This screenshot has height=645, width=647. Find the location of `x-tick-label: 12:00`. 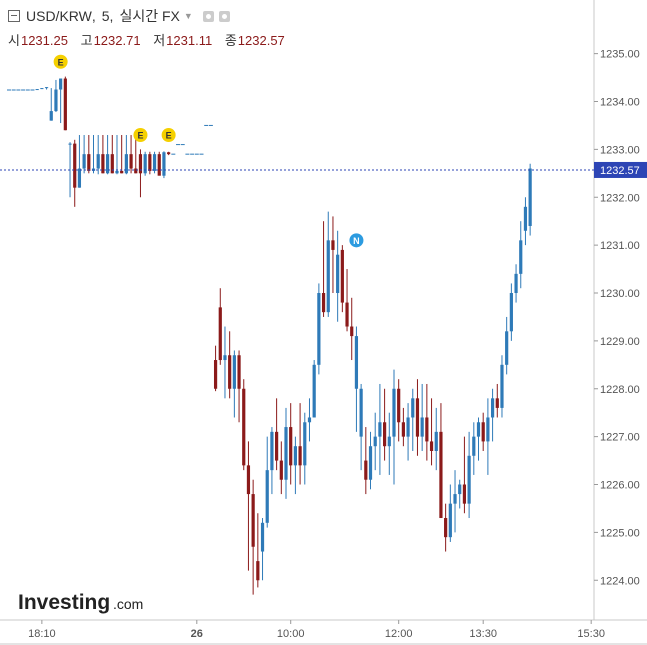

x-tick-label: 12:00 is located at coordinates (399, 634).